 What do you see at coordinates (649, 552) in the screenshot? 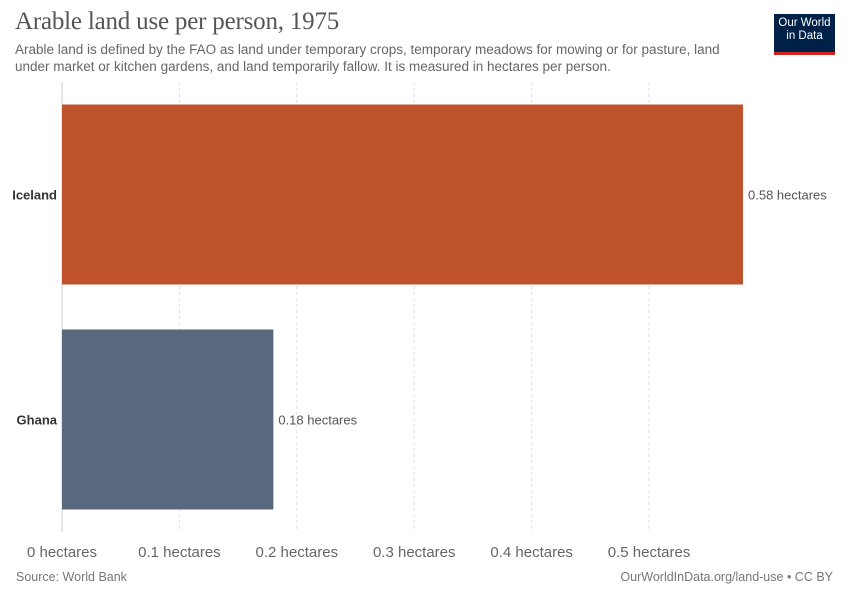
I see `x-tick-label: 0.5 hectares` at bounding box center [649, 552].